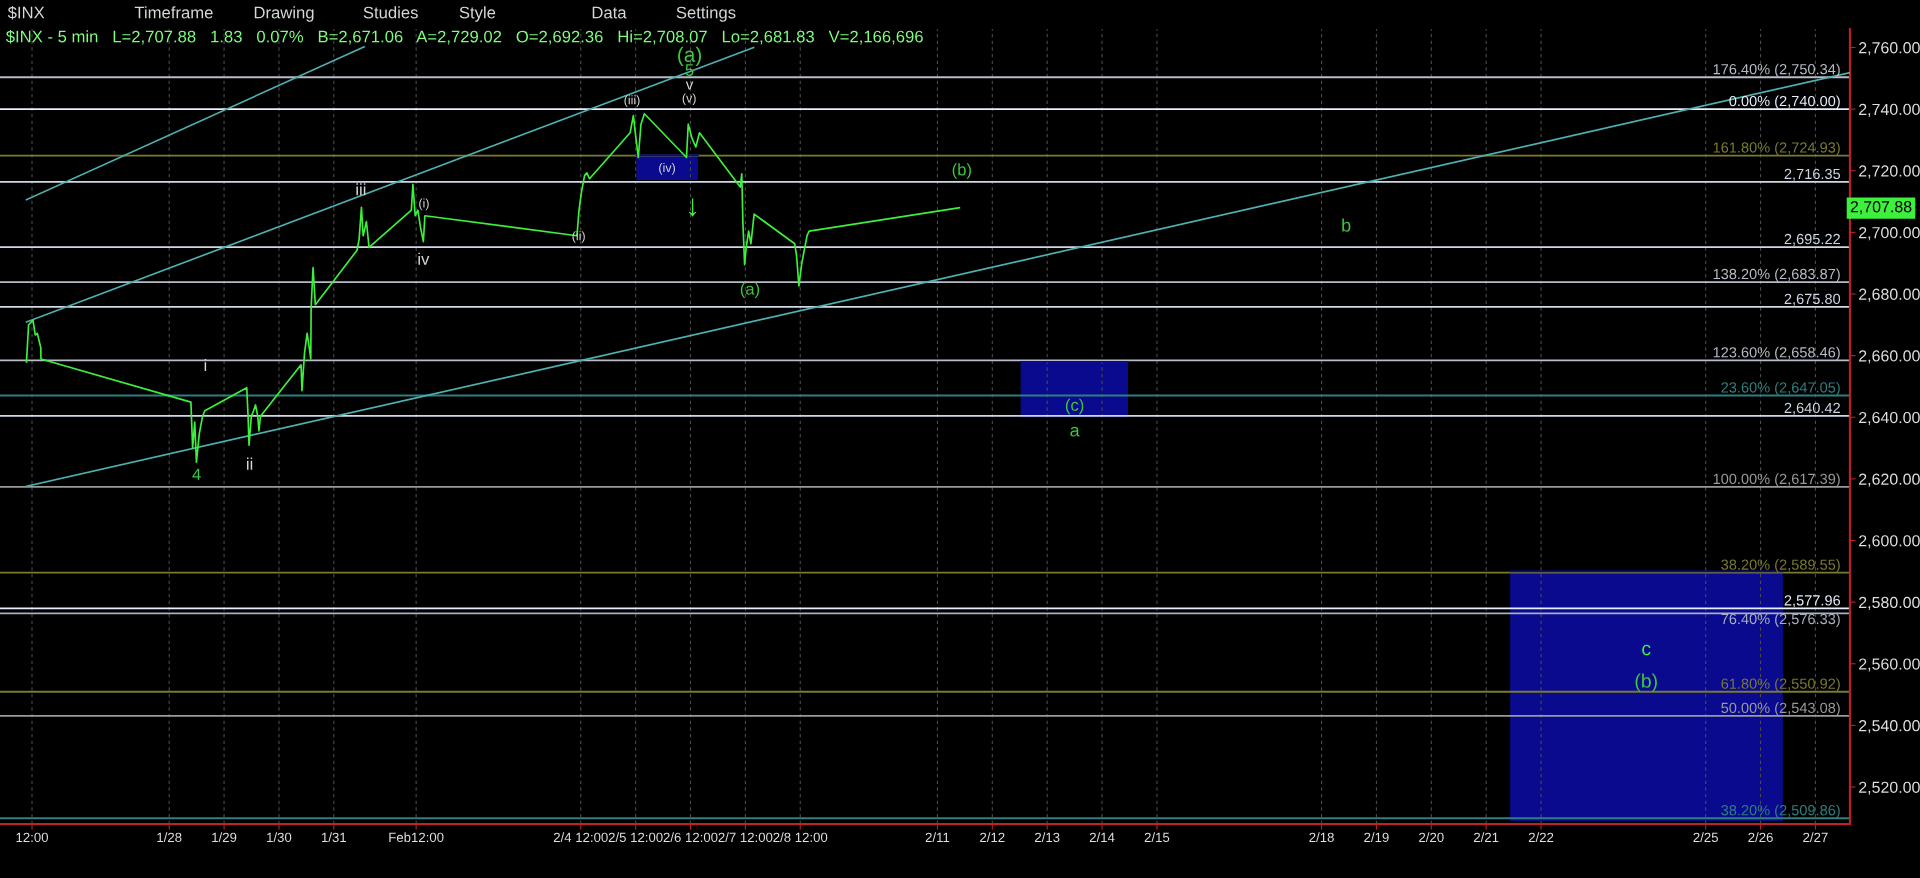  Describe the element at coordinates (635, 837) in the screenshot. I see `x-tick-label: 2/5 12:00` at that location.